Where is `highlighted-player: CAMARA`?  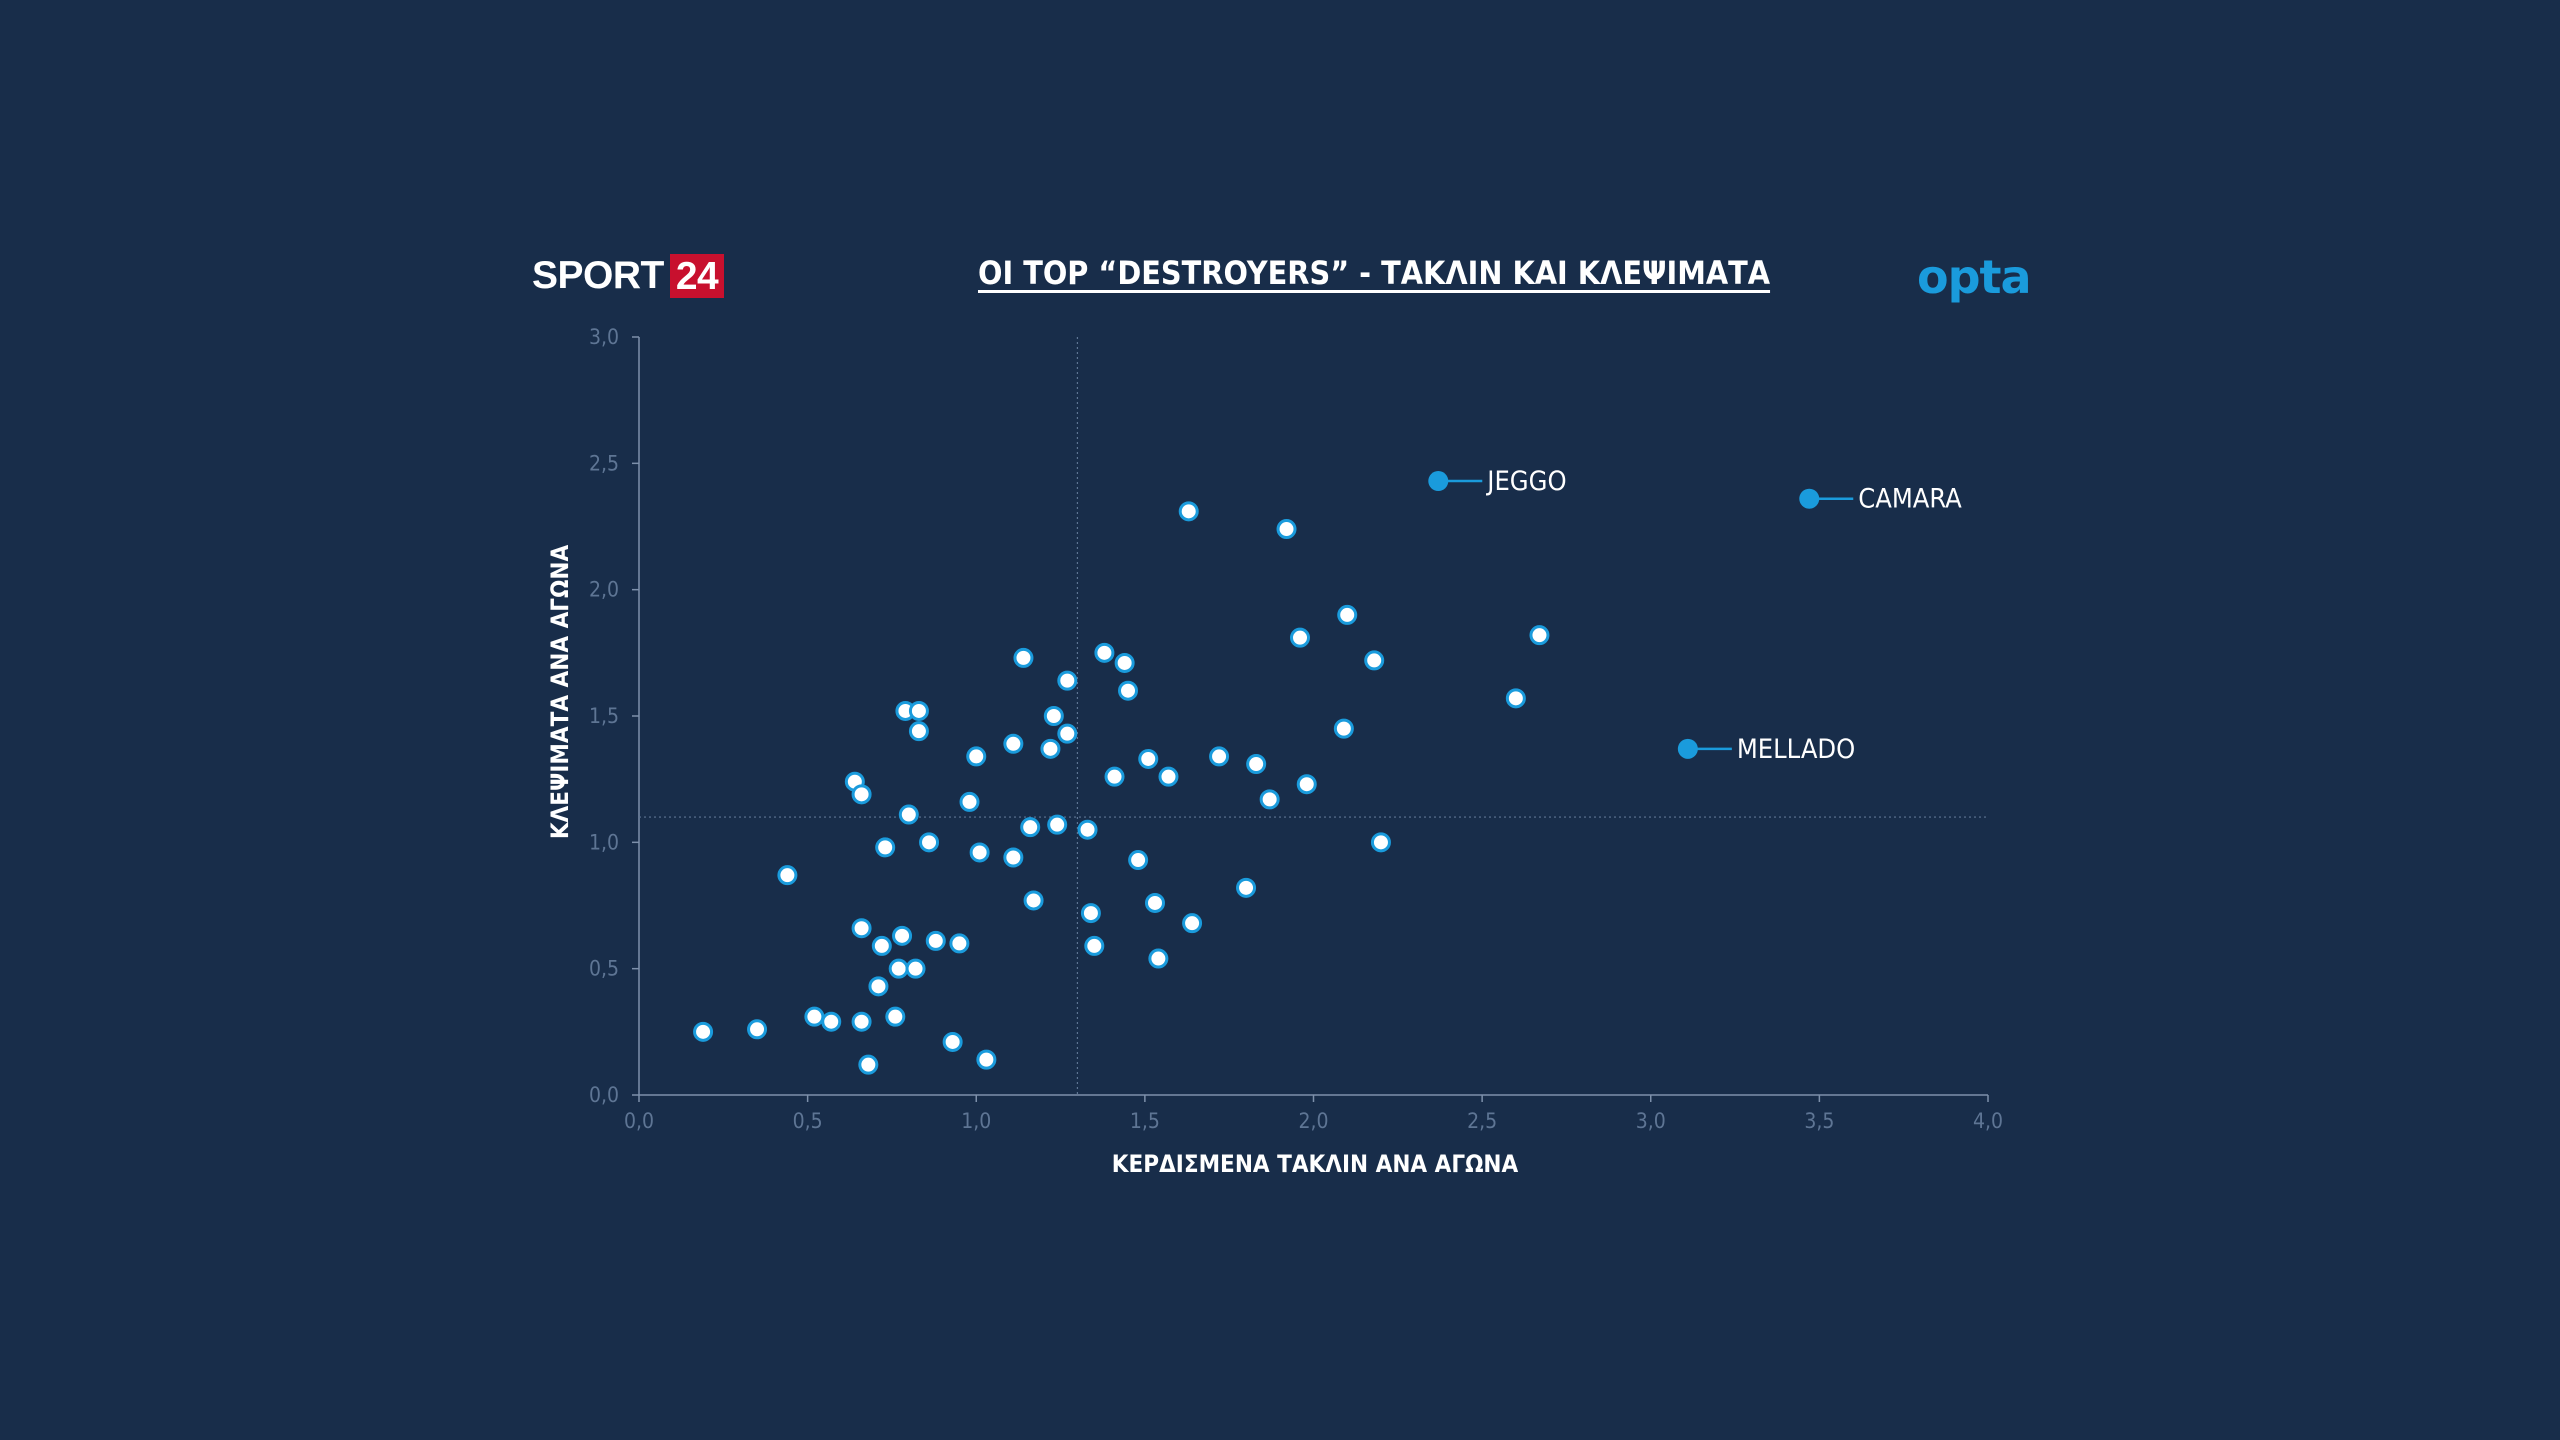
highlighted-player: CAMARA is located at coordinates (1880, 499).